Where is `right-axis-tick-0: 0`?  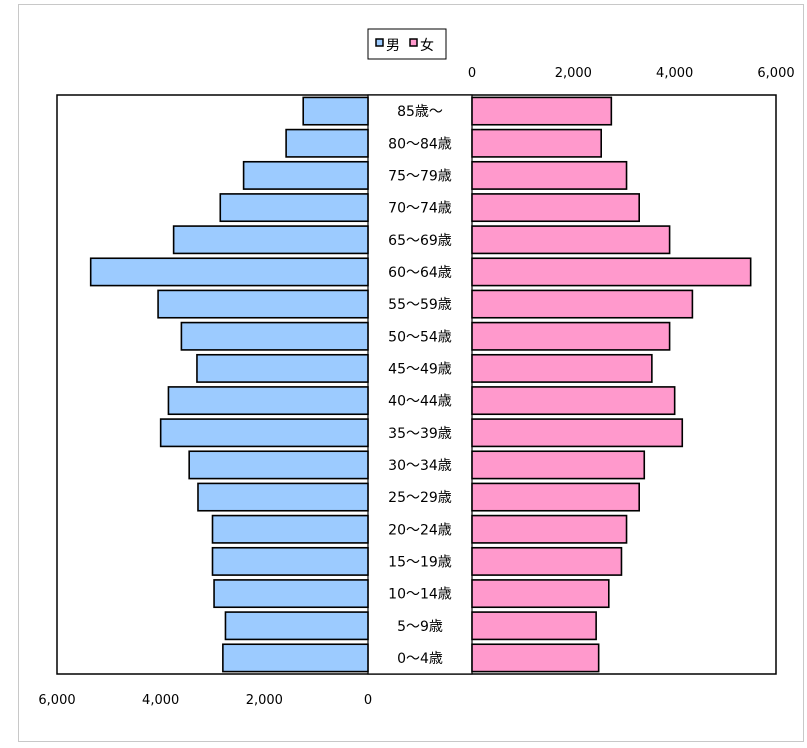 right-axis-tick-0: 0 is located at coordinates (472, 73).